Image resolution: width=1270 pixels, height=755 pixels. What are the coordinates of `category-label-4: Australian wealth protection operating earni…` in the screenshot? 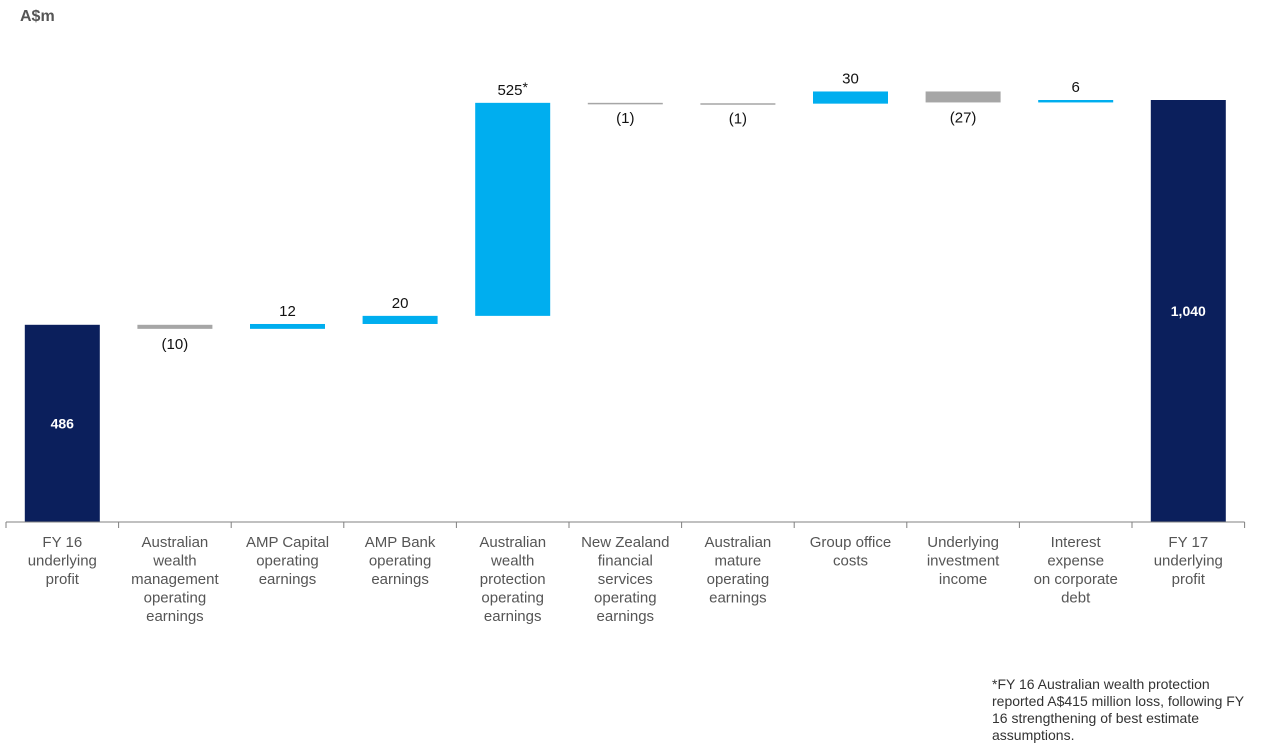 It's located at (512, 579).